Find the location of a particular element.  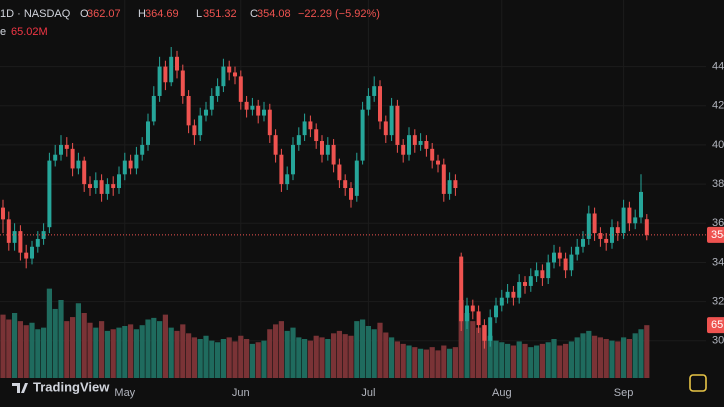

volume-tag-label: 65.02M is located at coordinates (717, 325).